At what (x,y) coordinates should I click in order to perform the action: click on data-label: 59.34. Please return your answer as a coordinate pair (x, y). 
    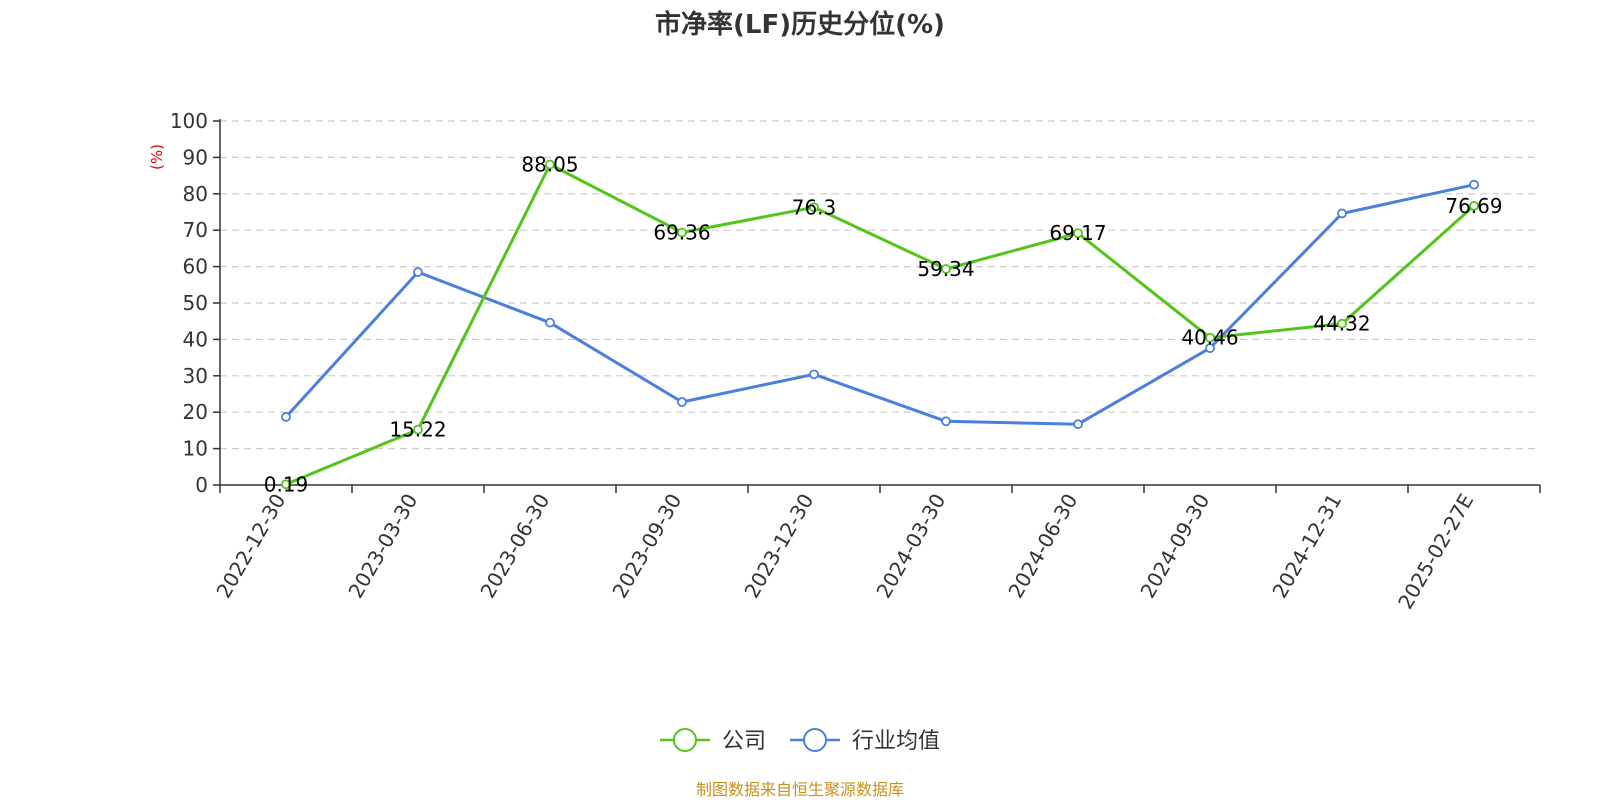
    Looking at the image, I should click on (945, 269).